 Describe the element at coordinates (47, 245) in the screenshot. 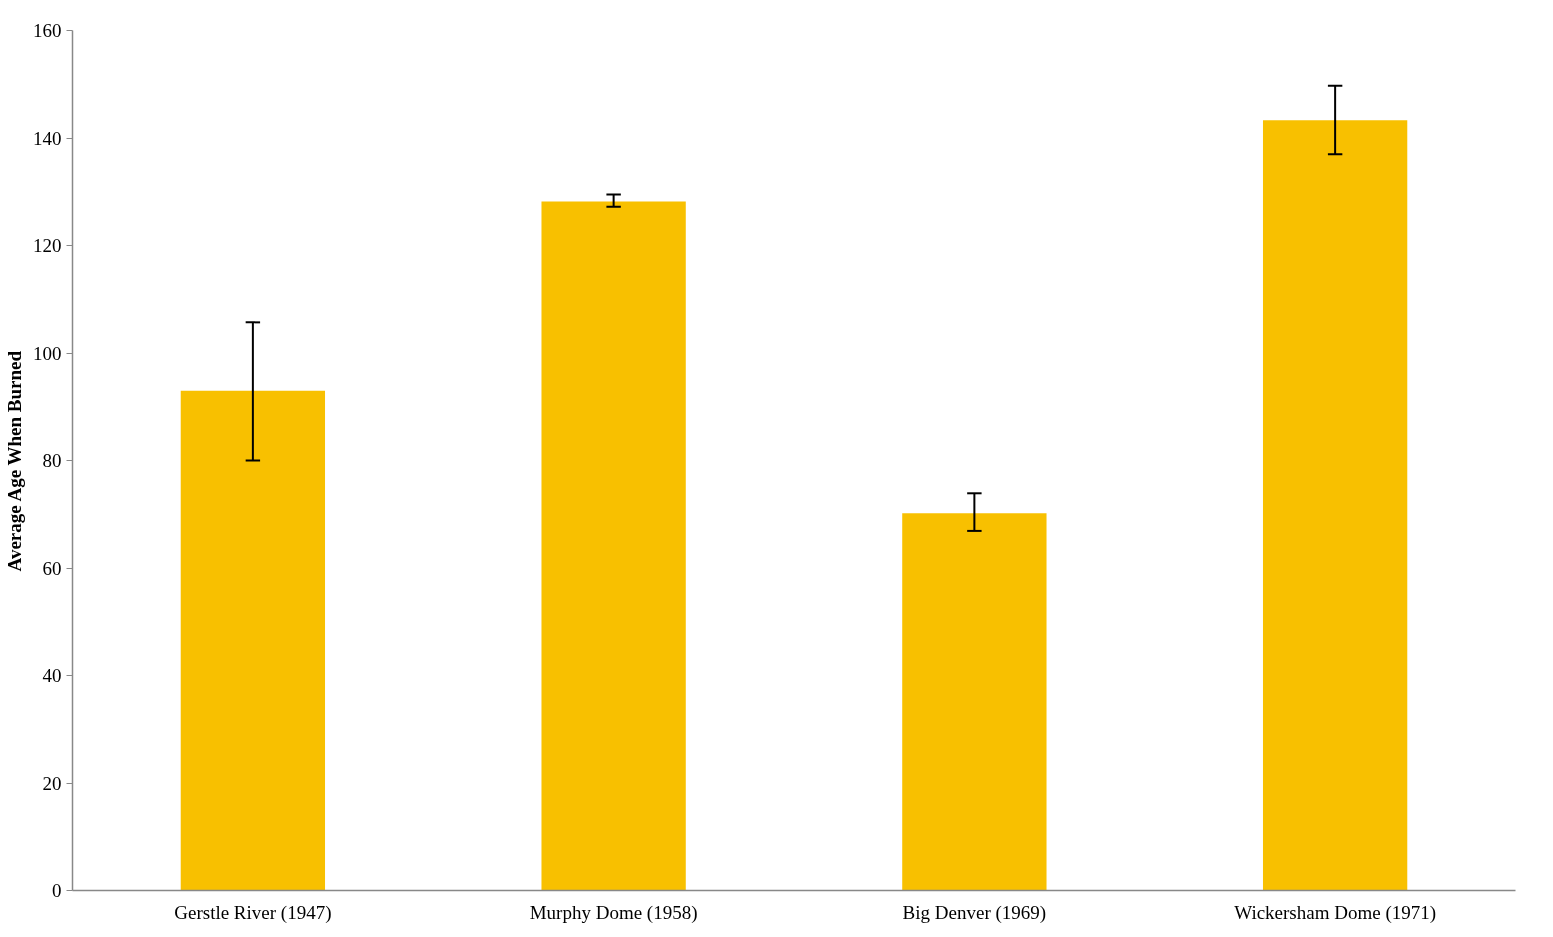

I see `y-tick-label: 120` at that location.